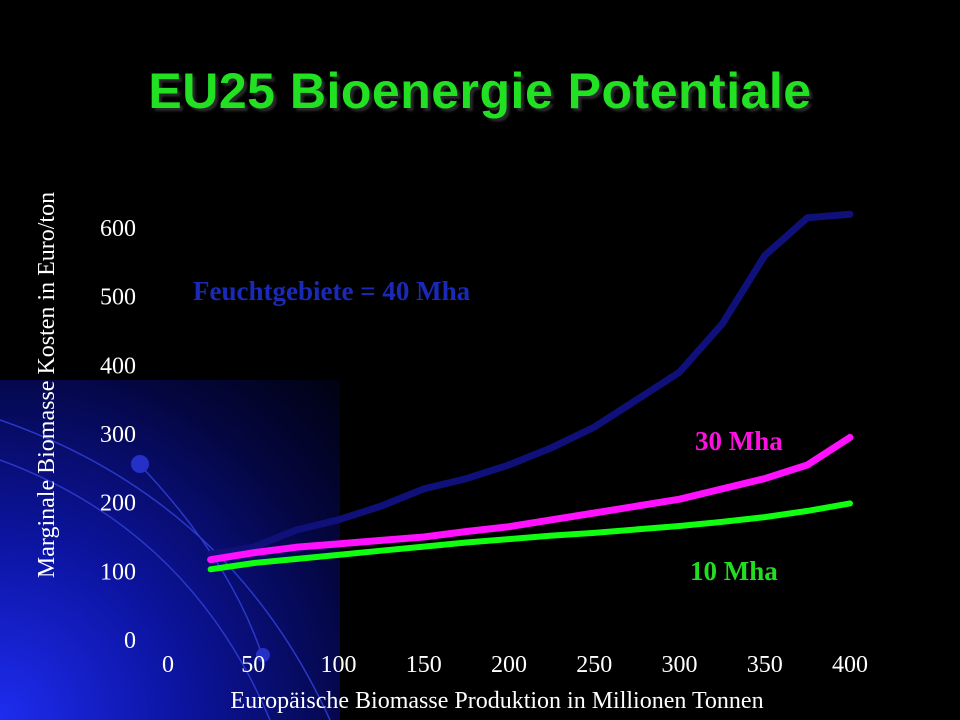 The height and width of the screenshot is (720, 960). I want to click on series-line-30mha, so click(530, 498).